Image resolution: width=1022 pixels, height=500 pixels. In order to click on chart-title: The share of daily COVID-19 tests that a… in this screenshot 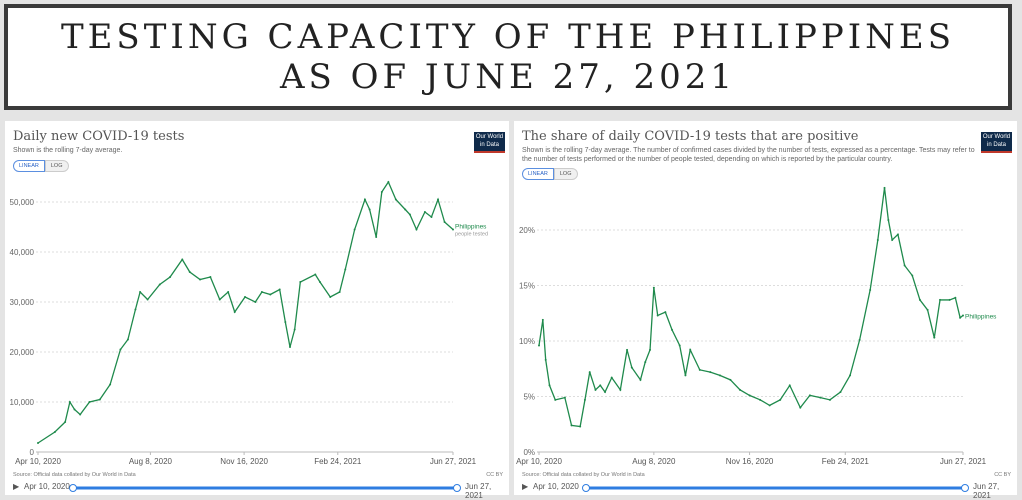, I will do `click(690, 136)`.